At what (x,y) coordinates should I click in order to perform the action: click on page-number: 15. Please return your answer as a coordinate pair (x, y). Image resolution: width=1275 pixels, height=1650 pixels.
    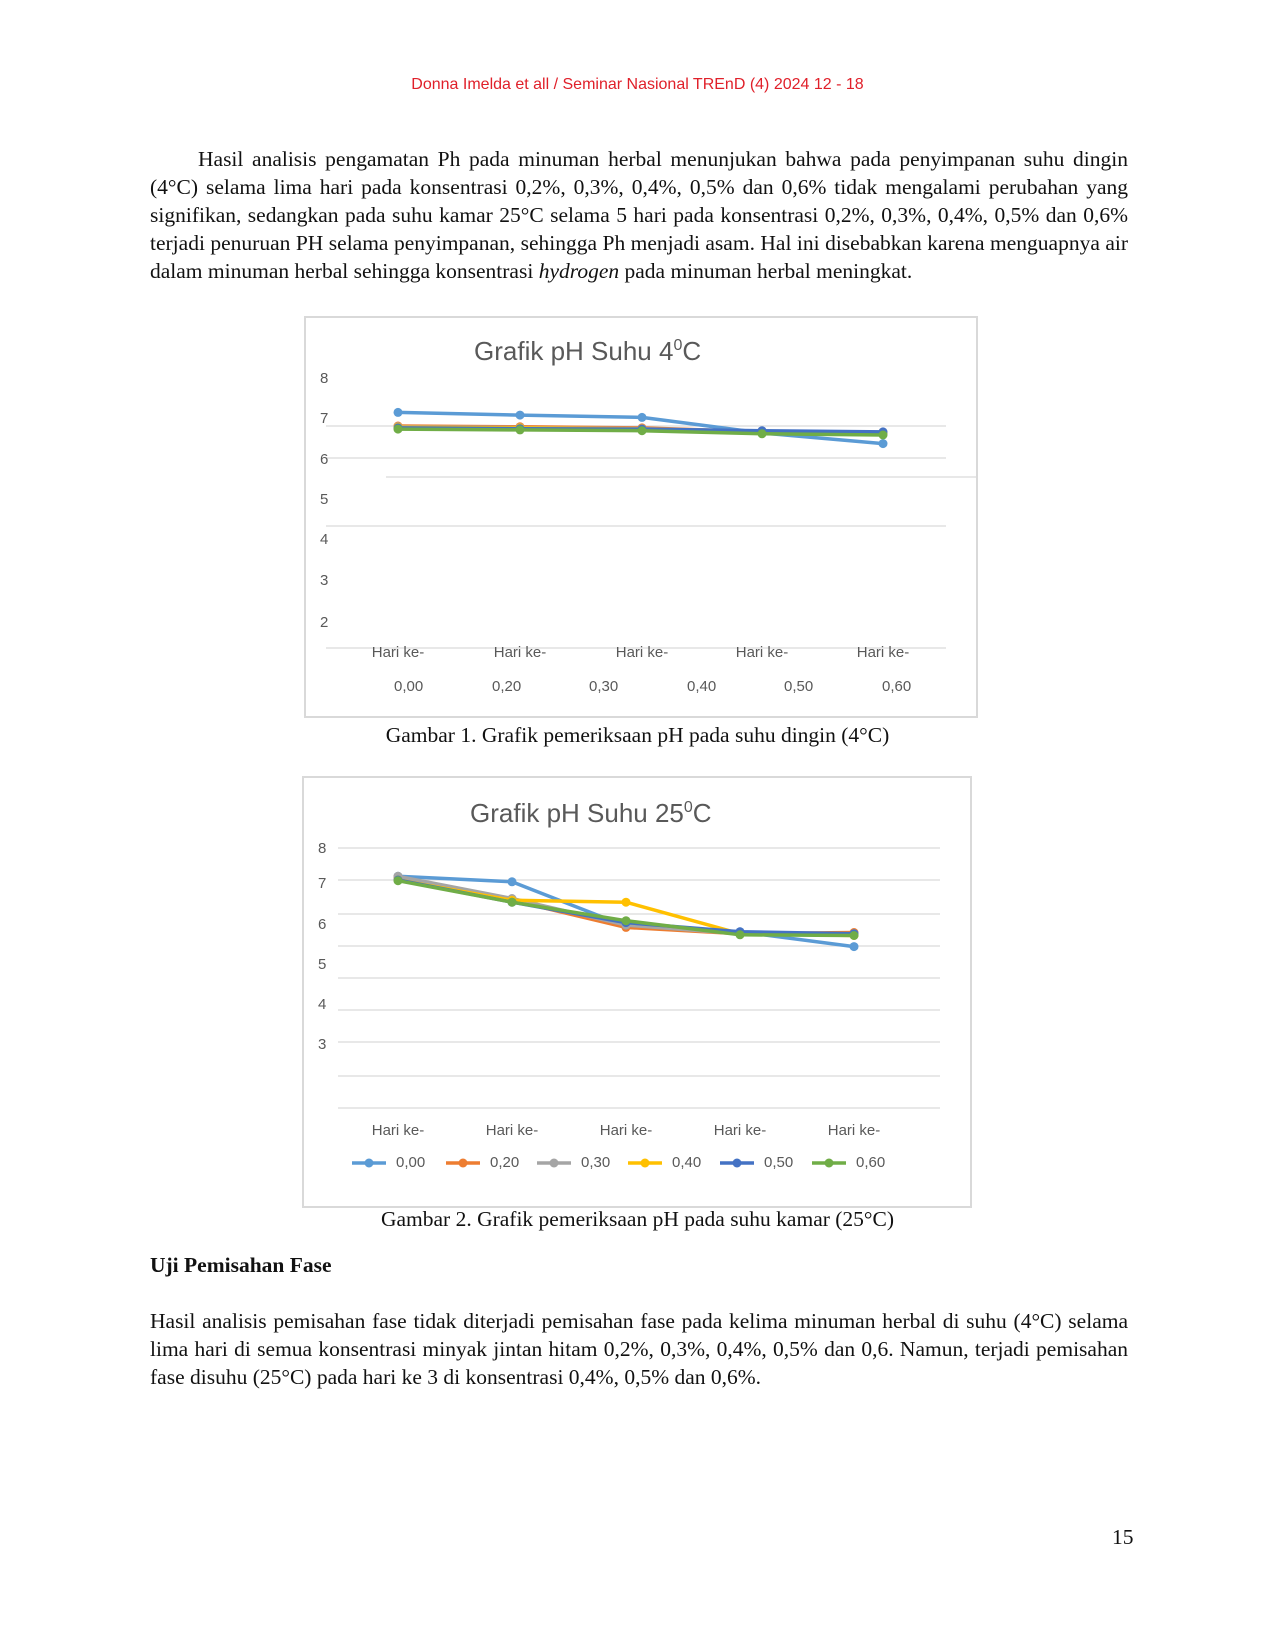
    Looking at the image, I should click on (1123, 1537).